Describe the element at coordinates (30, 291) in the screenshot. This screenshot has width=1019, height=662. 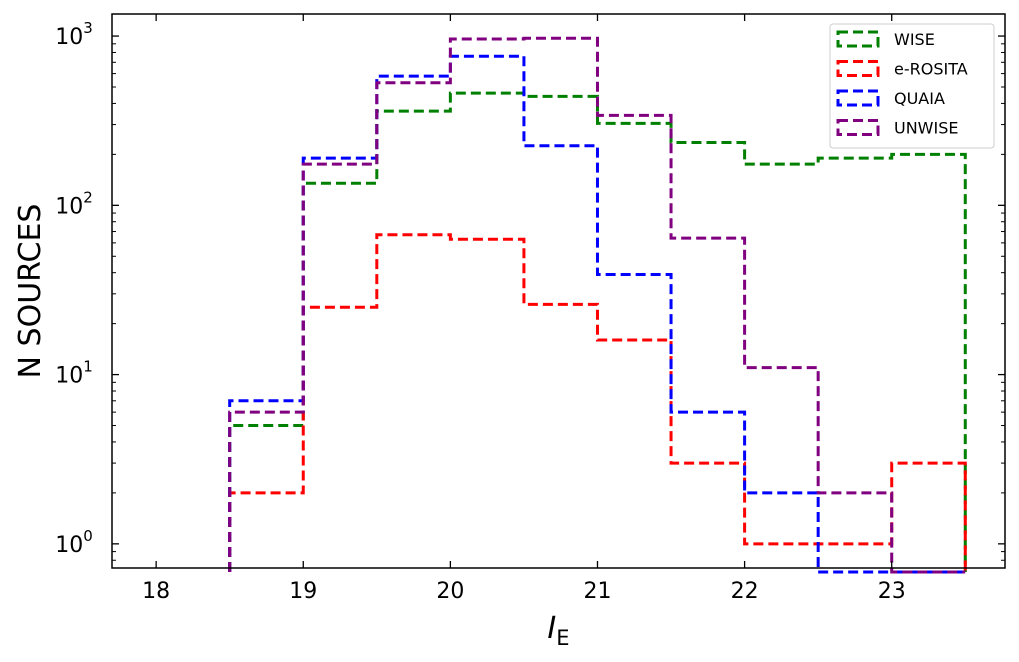
I see `y-axis-label: N SOURCES` at that location.